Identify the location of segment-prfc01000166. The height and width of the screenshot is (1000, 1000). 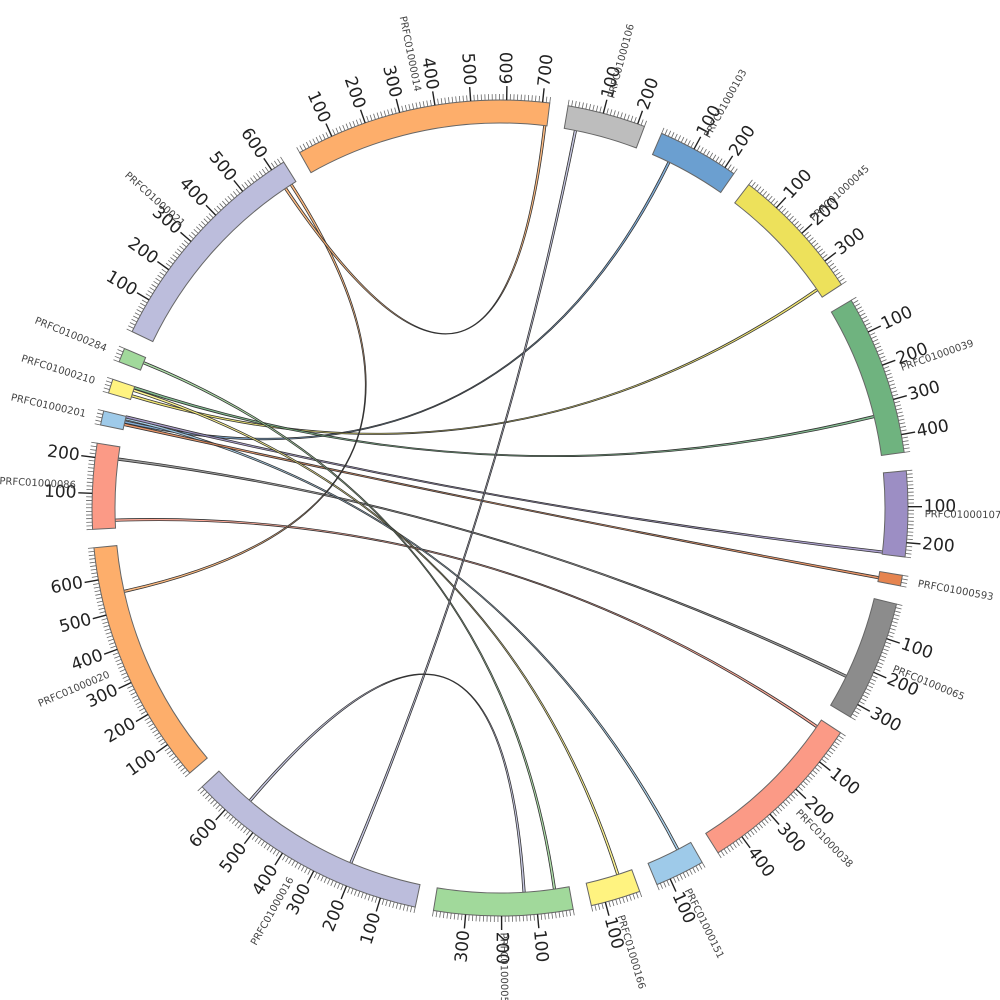
(613, 888).